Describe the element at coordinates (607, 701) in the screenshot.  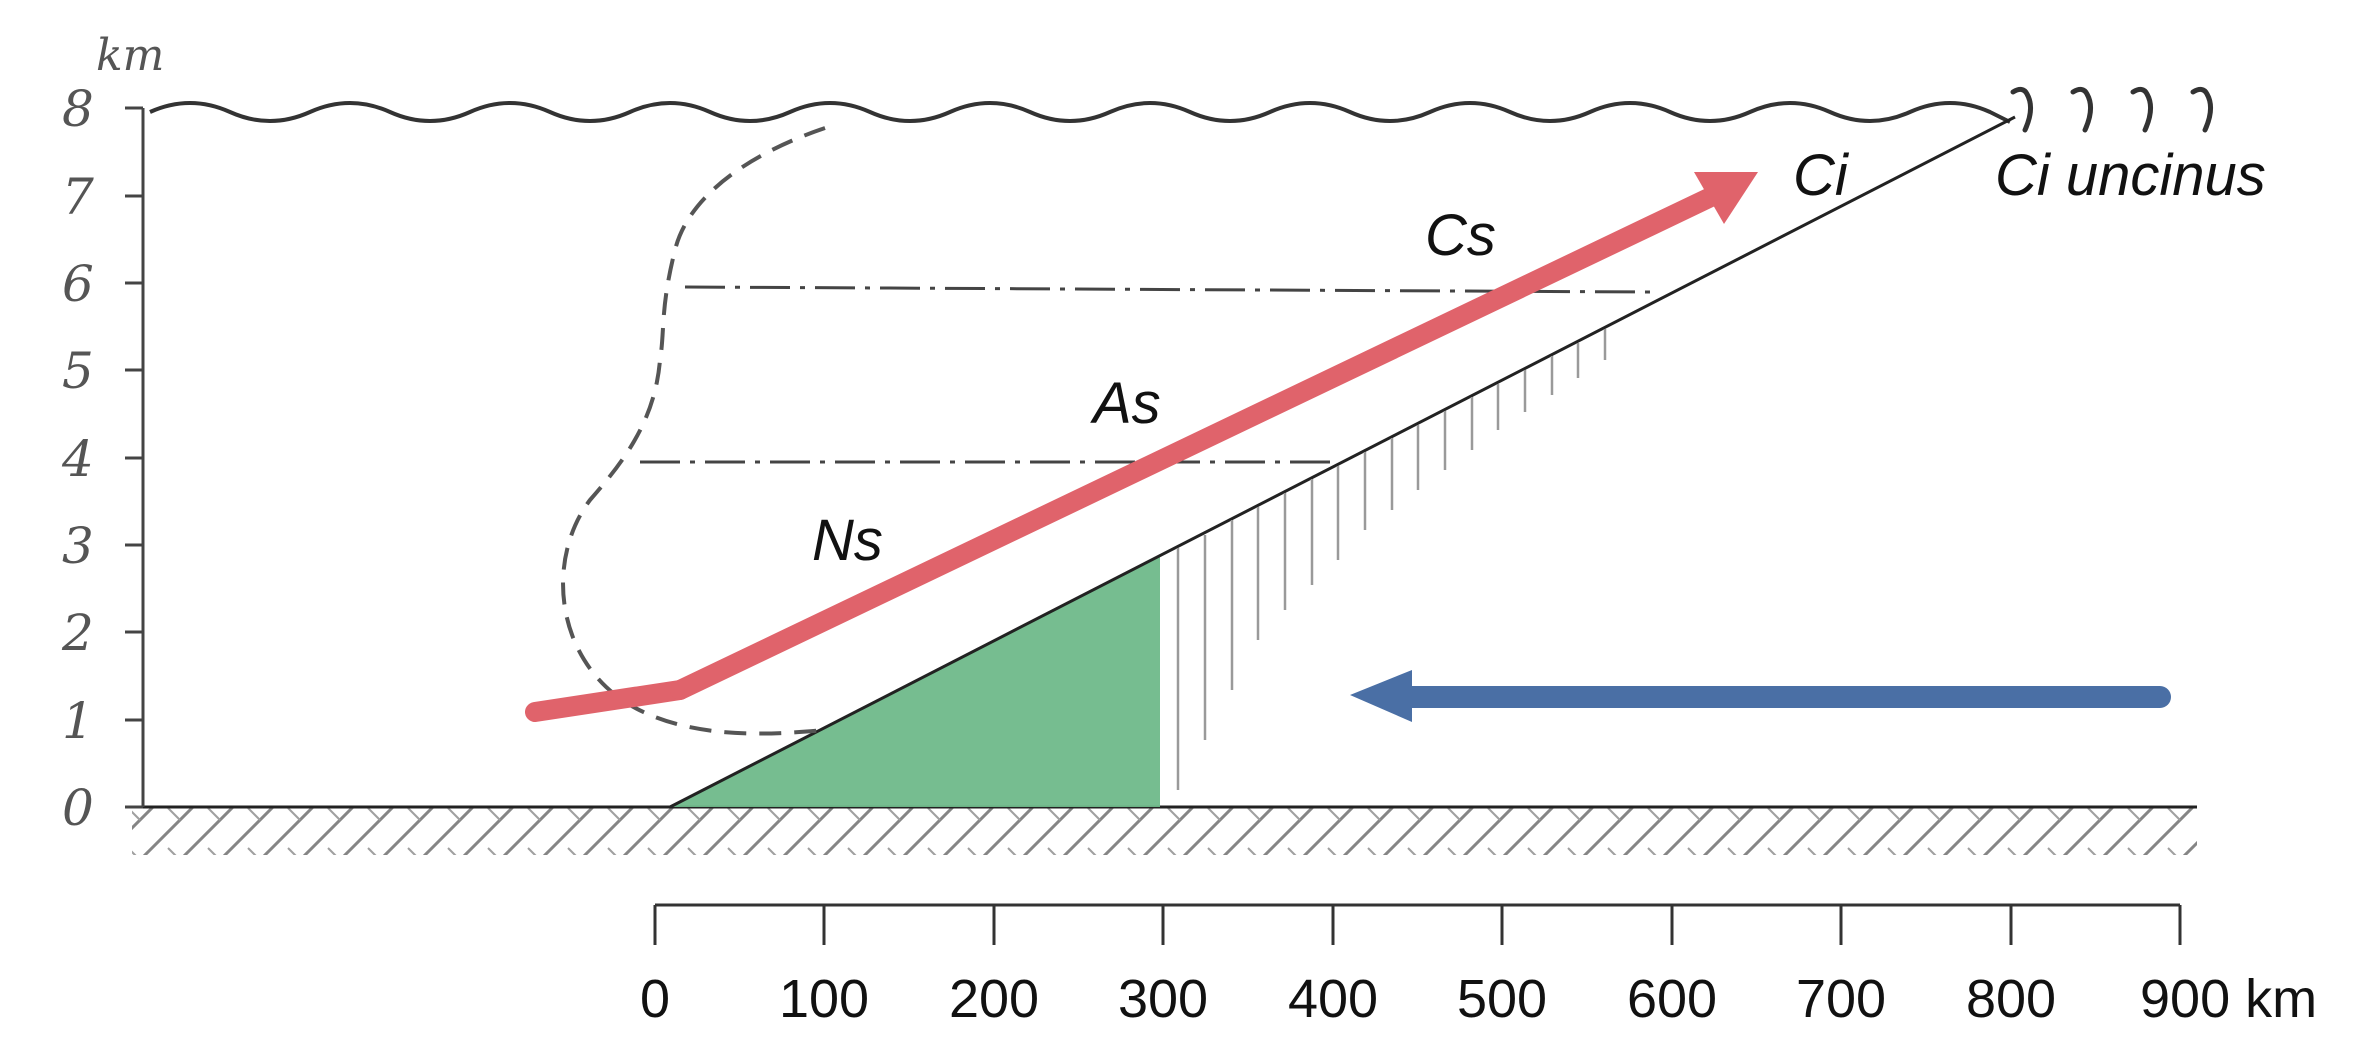
I see `warm-air-arrow-shaft` at that location.